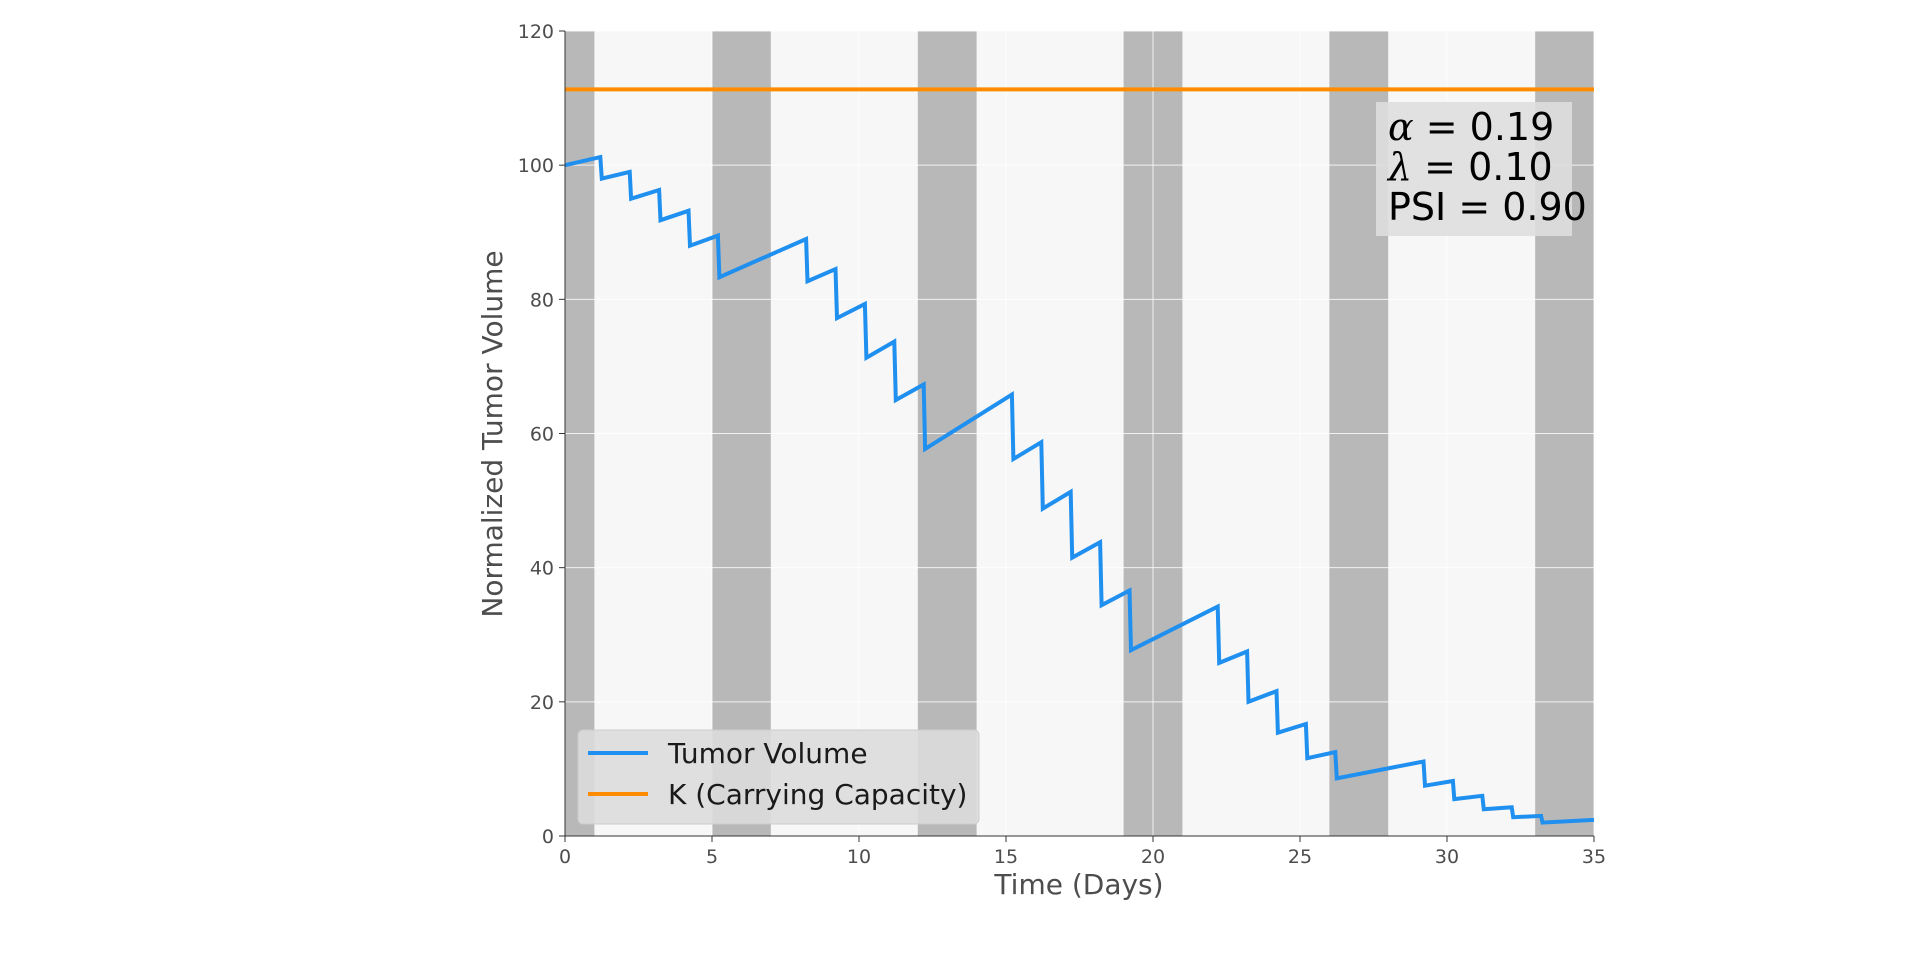 The height and width of the screenshot is (973, 1920). What do you see at coordinates (542, 703) in the screenshot?
I see `y-tick-label-1: 20` at bounding box center [542, 703].